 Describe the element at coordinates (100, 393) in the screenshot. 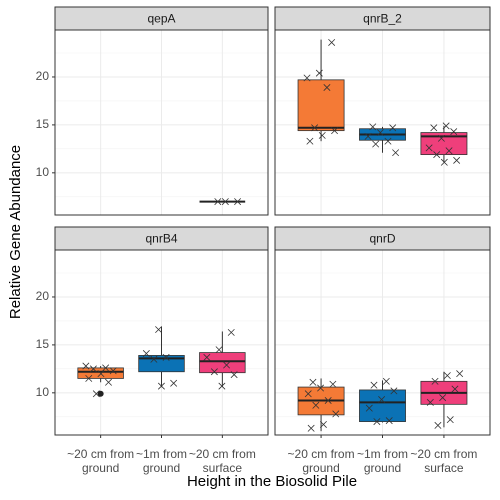

I see `outlier` at that location.